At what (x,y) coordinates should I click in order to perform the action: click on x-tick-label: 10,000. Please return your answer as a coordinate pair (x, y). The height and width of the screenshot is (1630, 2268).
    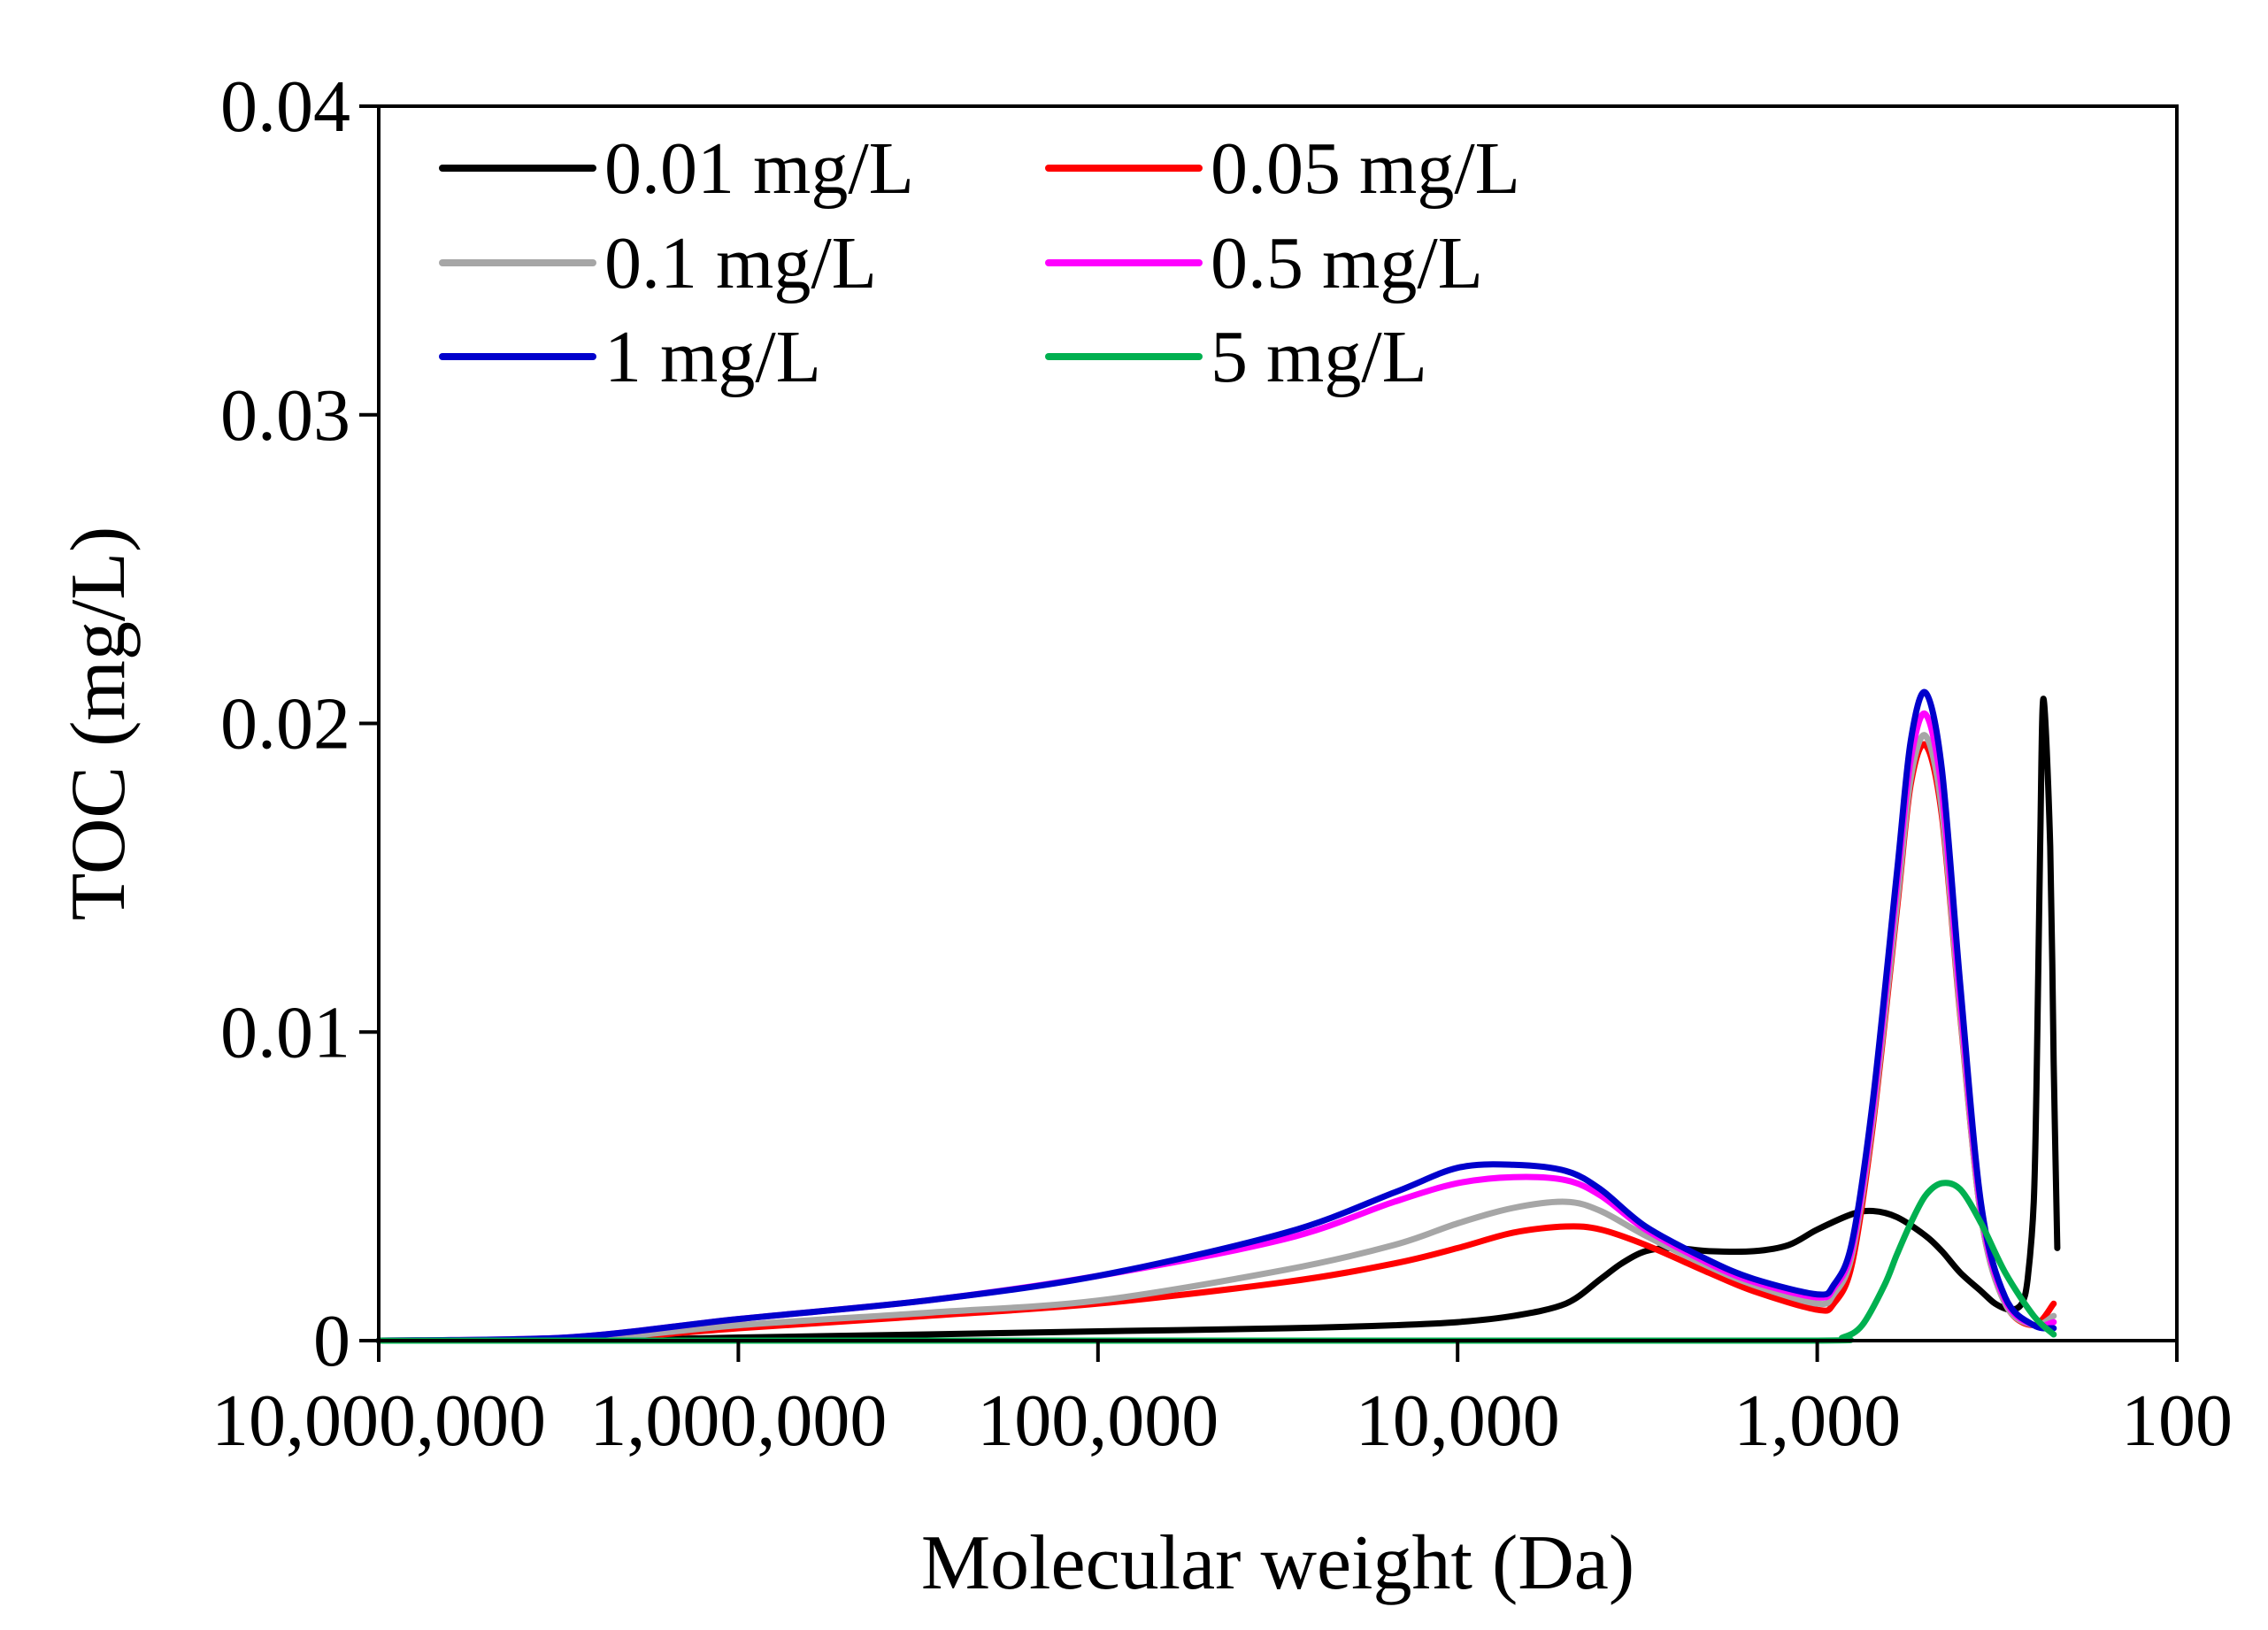
    Looking at the image, I should click on (1458, 1421).